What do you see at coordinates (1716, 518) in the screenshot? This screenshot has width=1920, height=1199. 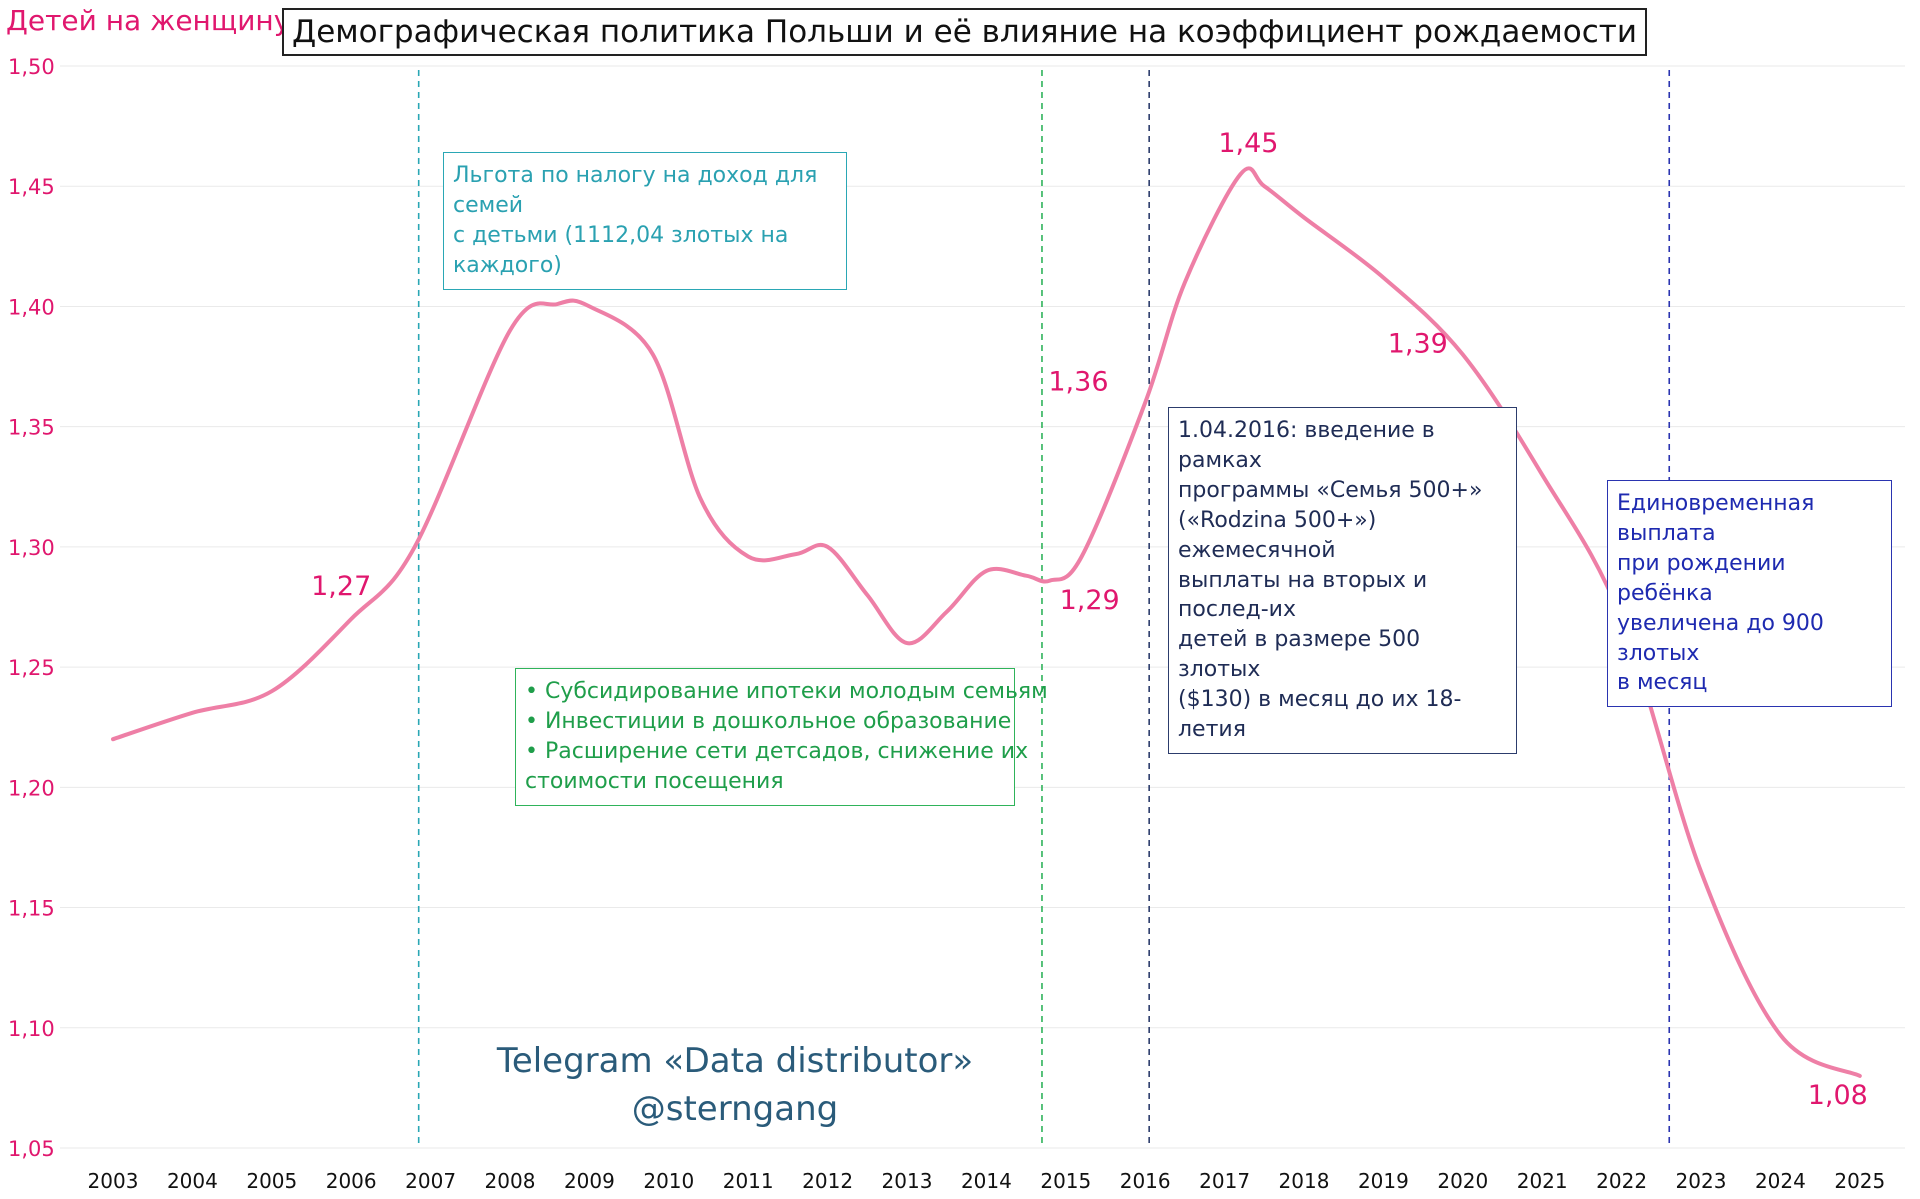 I see `annotation-line: Единовременная выплата` at bounding box center [1716, 518].